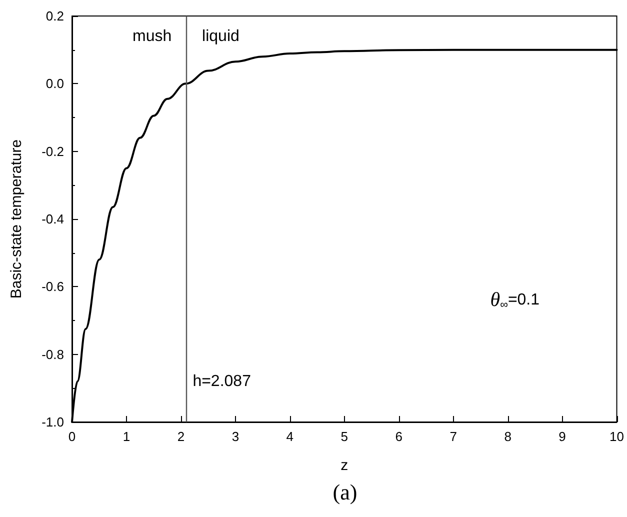  What do you see at coordinates (72, 436) in the screenshot?
I see `x-tick-label: 0` at bounding box center [72, 436].